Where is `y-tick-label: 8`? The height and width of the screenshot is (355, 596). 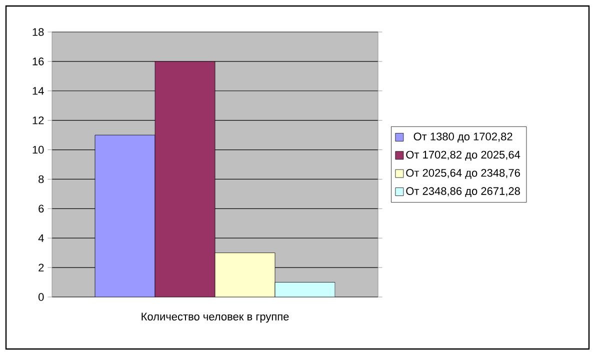
y-tick-label: 8 is located at coordinates (41, 179).